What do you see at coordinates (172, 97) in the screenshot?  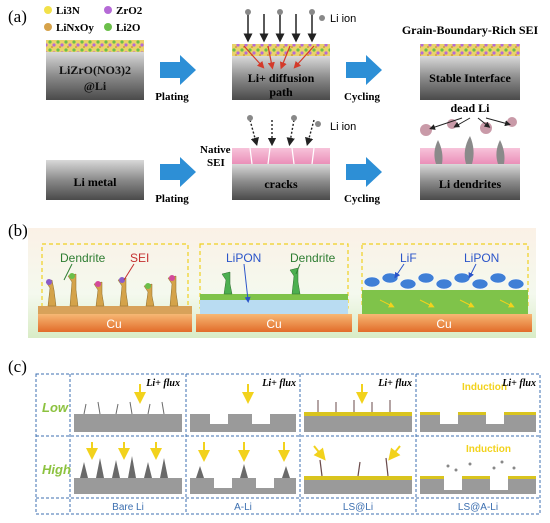 I see `plating-label-1: Plating` at bounding box center [172, 97].